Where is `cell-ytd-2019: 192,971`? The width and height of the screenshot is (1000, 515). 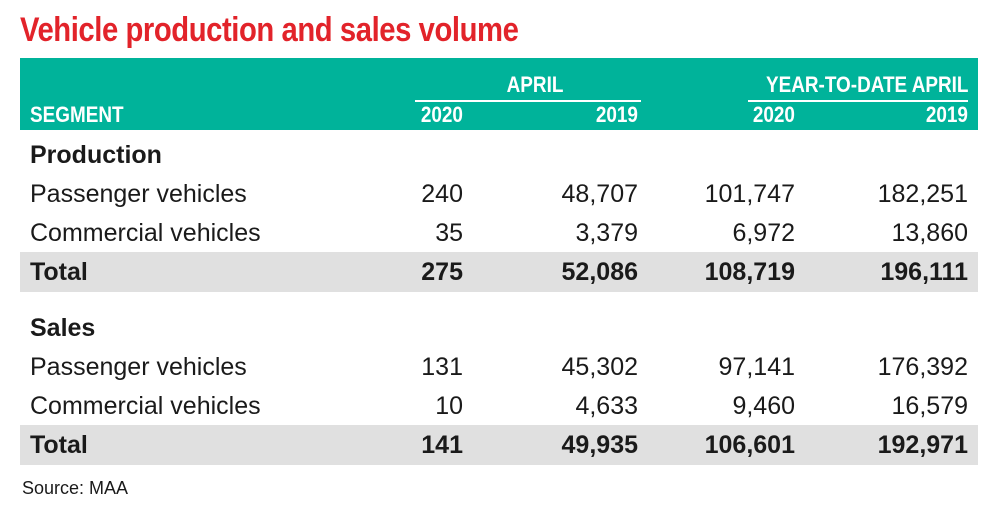
cell-ytd-2019: 192,971 is located at coordinates (922, 445).